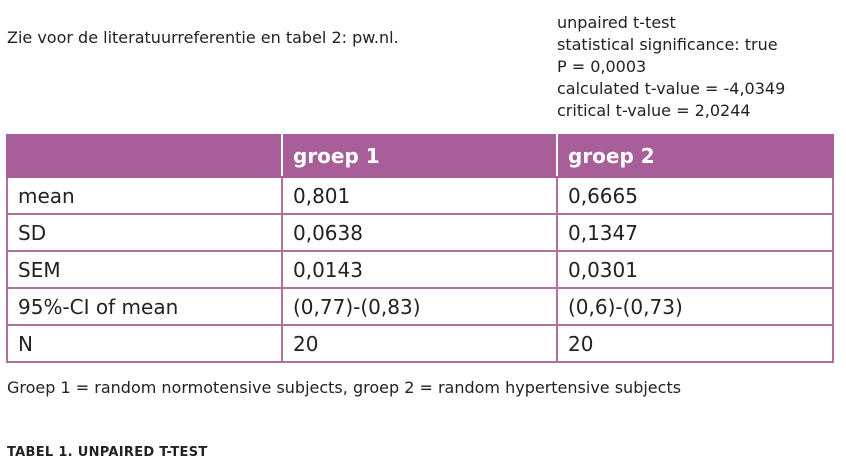  I want to click on table-cell: 0,0638, so click(419, 232).